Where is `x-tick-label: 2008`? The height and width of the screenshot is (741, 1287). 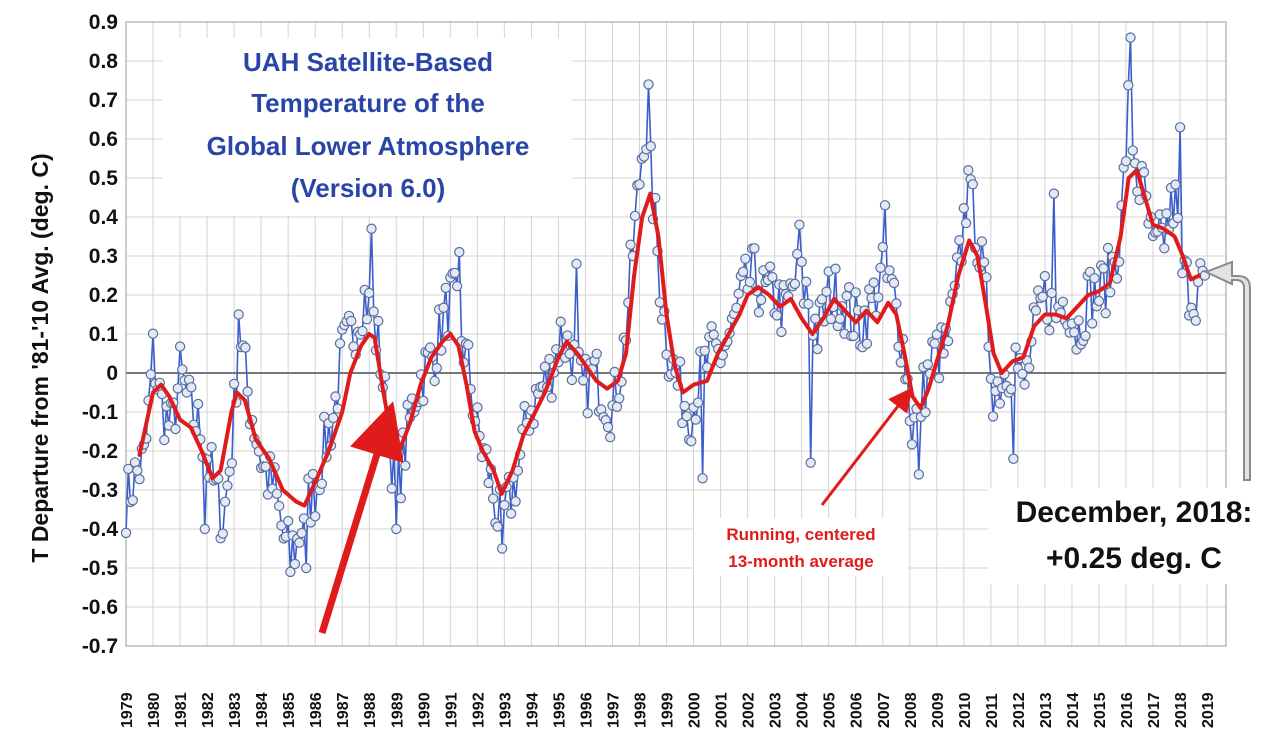
x-tick-label: 2008 is located at coordinates (911, 710).